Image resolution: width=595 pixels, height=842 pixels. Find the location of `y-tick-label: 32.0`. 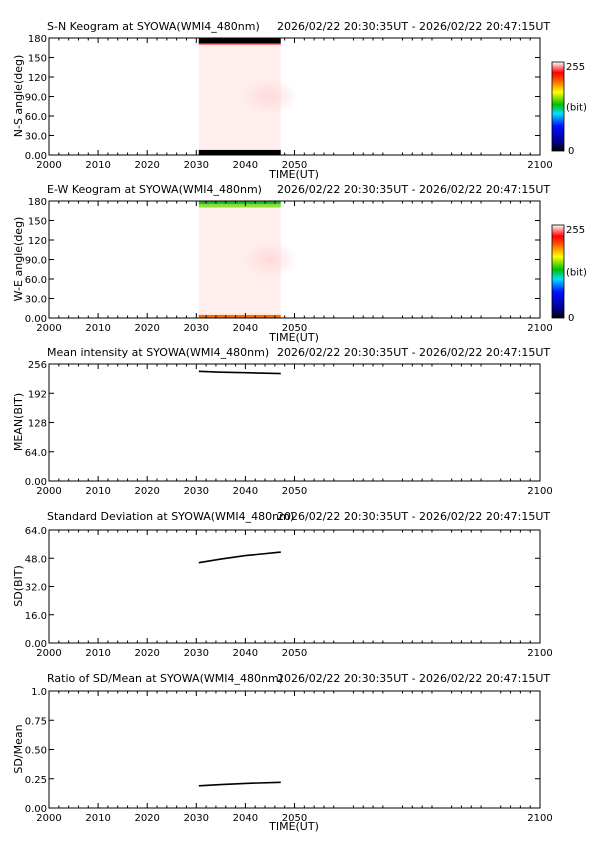

y-tick-label: 32.0 is located at coordinates (36, 588).